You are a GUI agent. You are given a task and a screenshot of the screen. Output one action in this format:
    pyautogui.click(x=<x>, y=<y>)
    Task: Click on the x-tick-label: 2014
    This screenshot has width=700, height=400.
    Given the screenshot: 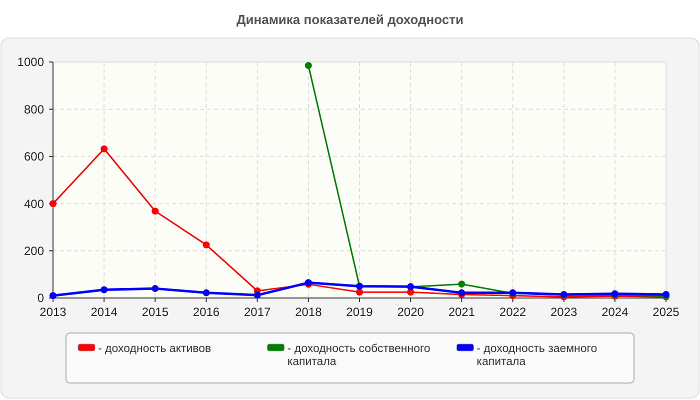 What is the action you would take?
    pyautogui.click(x=104, y=312)
    